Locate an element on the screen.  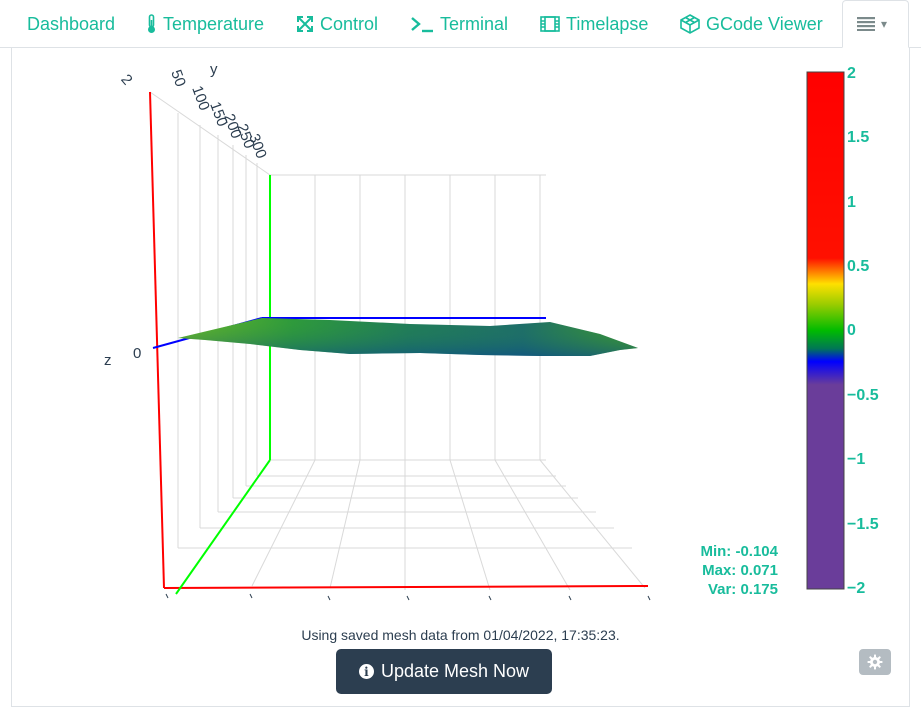
settings-button is located at coordinates (875, 662).